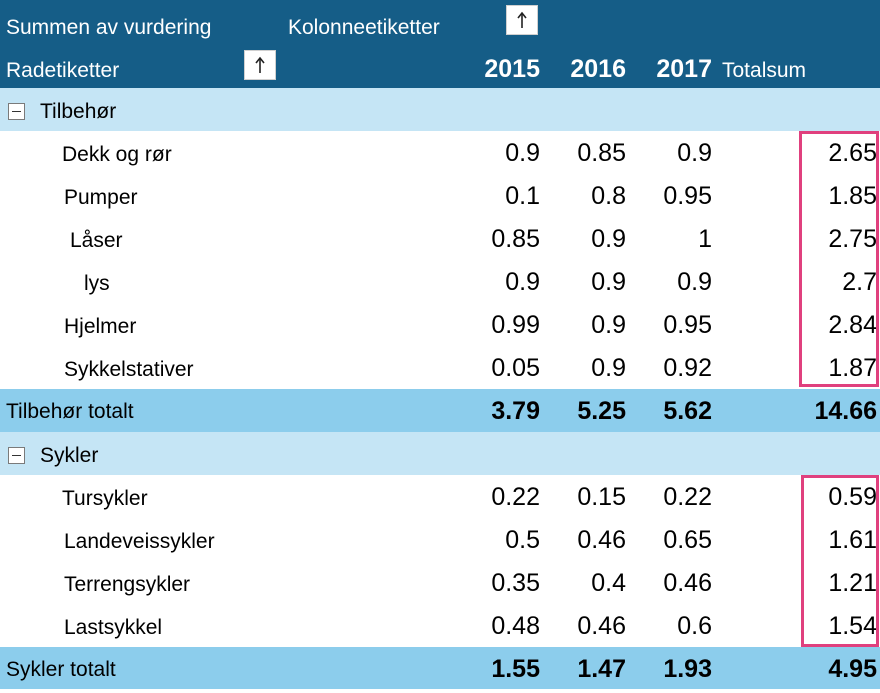 The image size is (880, 693). Describe the element at coordinates (852, 669) in the screenshot. I see `subtotal-grand-cell: 4.95` at that location.